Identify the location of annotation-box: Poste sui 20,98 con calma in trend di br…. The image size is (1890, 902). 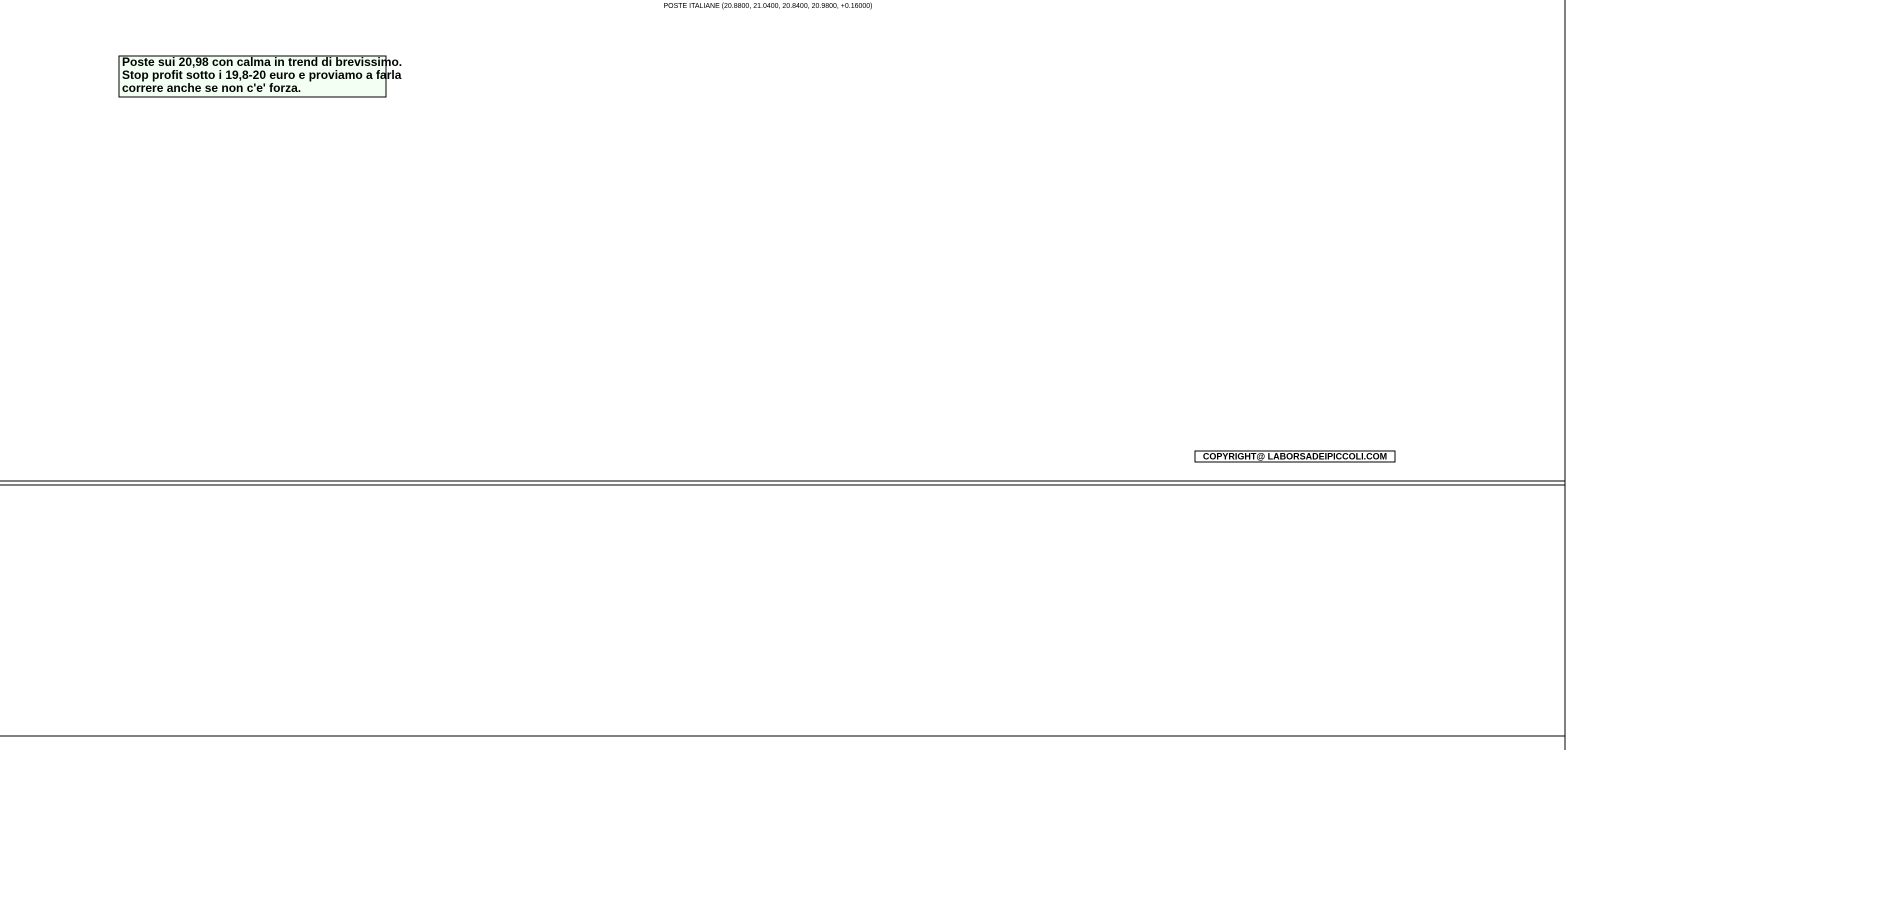
(260, 76).